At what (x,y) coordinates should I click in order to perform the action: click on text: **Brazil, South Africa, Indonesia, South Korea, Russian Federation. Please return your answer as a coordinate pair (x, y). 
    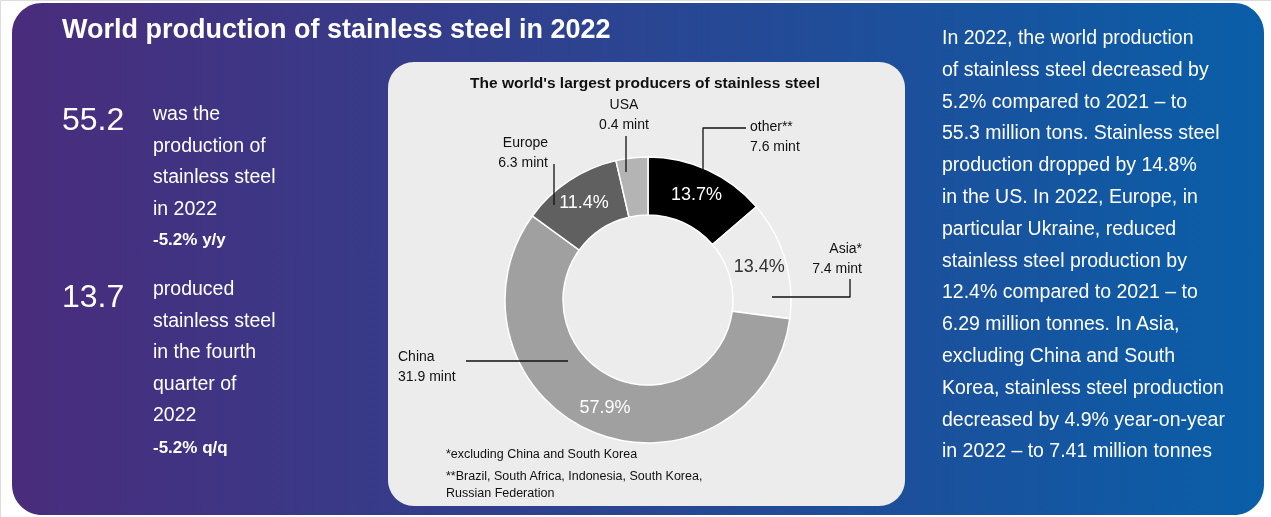
    Looking at the image, I should click on (574, 484).